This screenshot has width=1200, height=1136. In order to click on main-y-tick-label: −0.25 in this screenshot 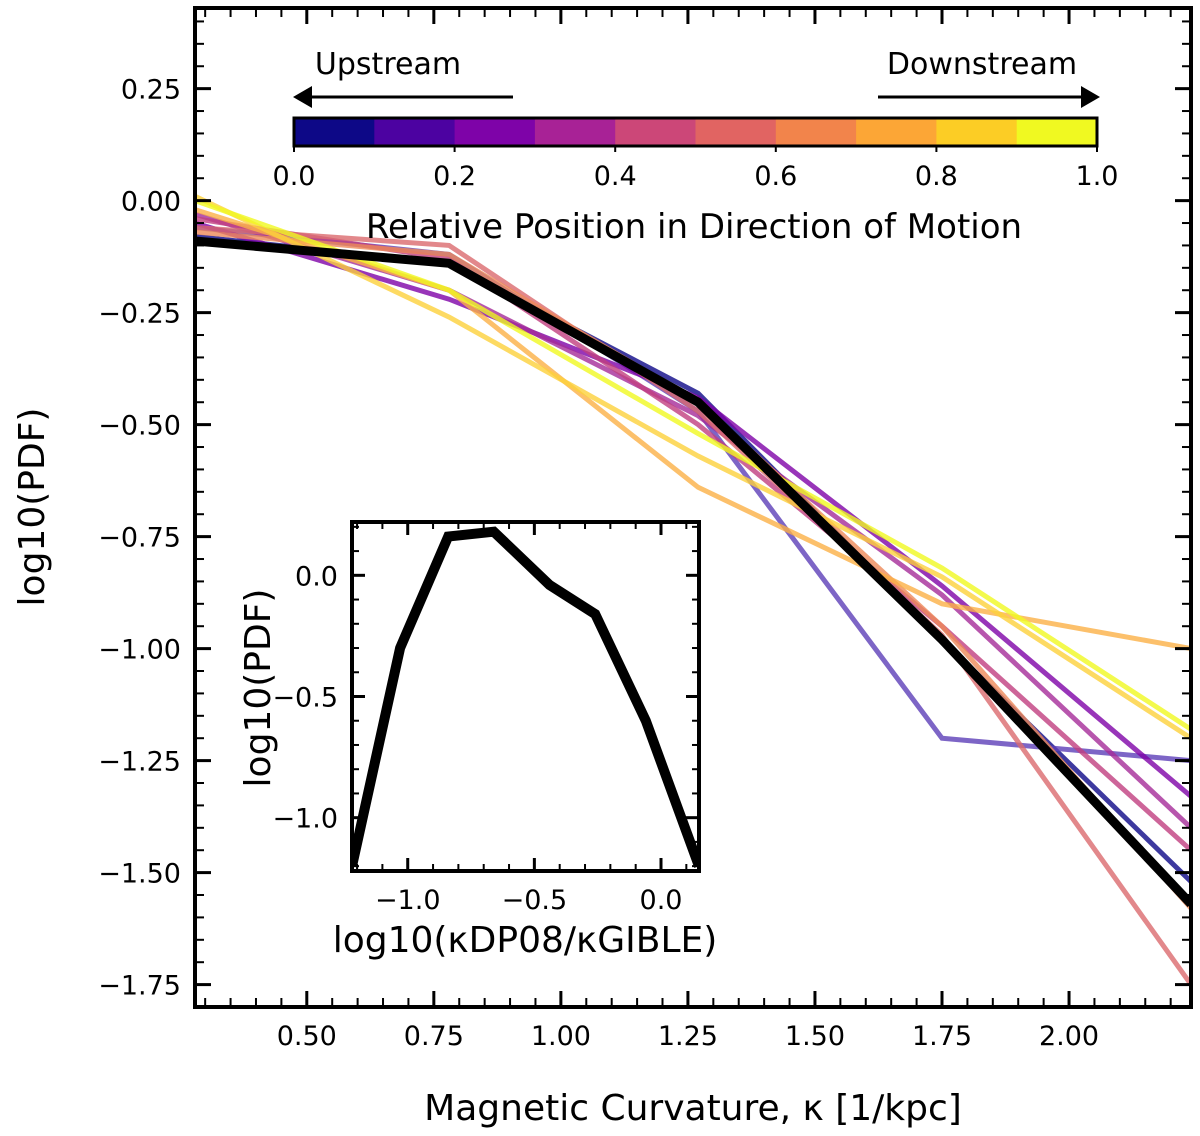, I will do `click(139, 314)`.